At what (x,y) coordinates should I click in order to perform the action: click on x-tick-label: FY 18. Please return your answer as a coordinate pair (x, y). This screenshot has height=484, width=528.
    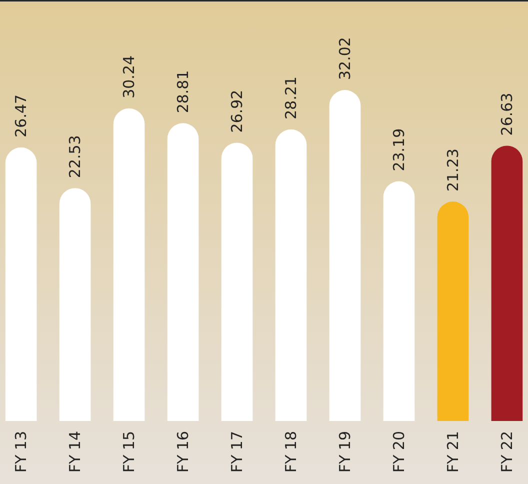
    Looking at the image, I should click on (291, 452).